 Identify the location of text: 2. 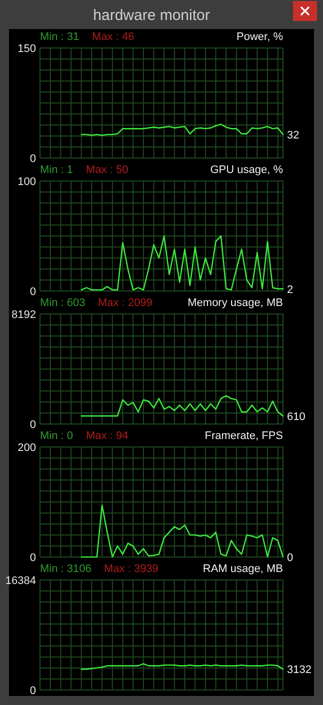
(290, 290).